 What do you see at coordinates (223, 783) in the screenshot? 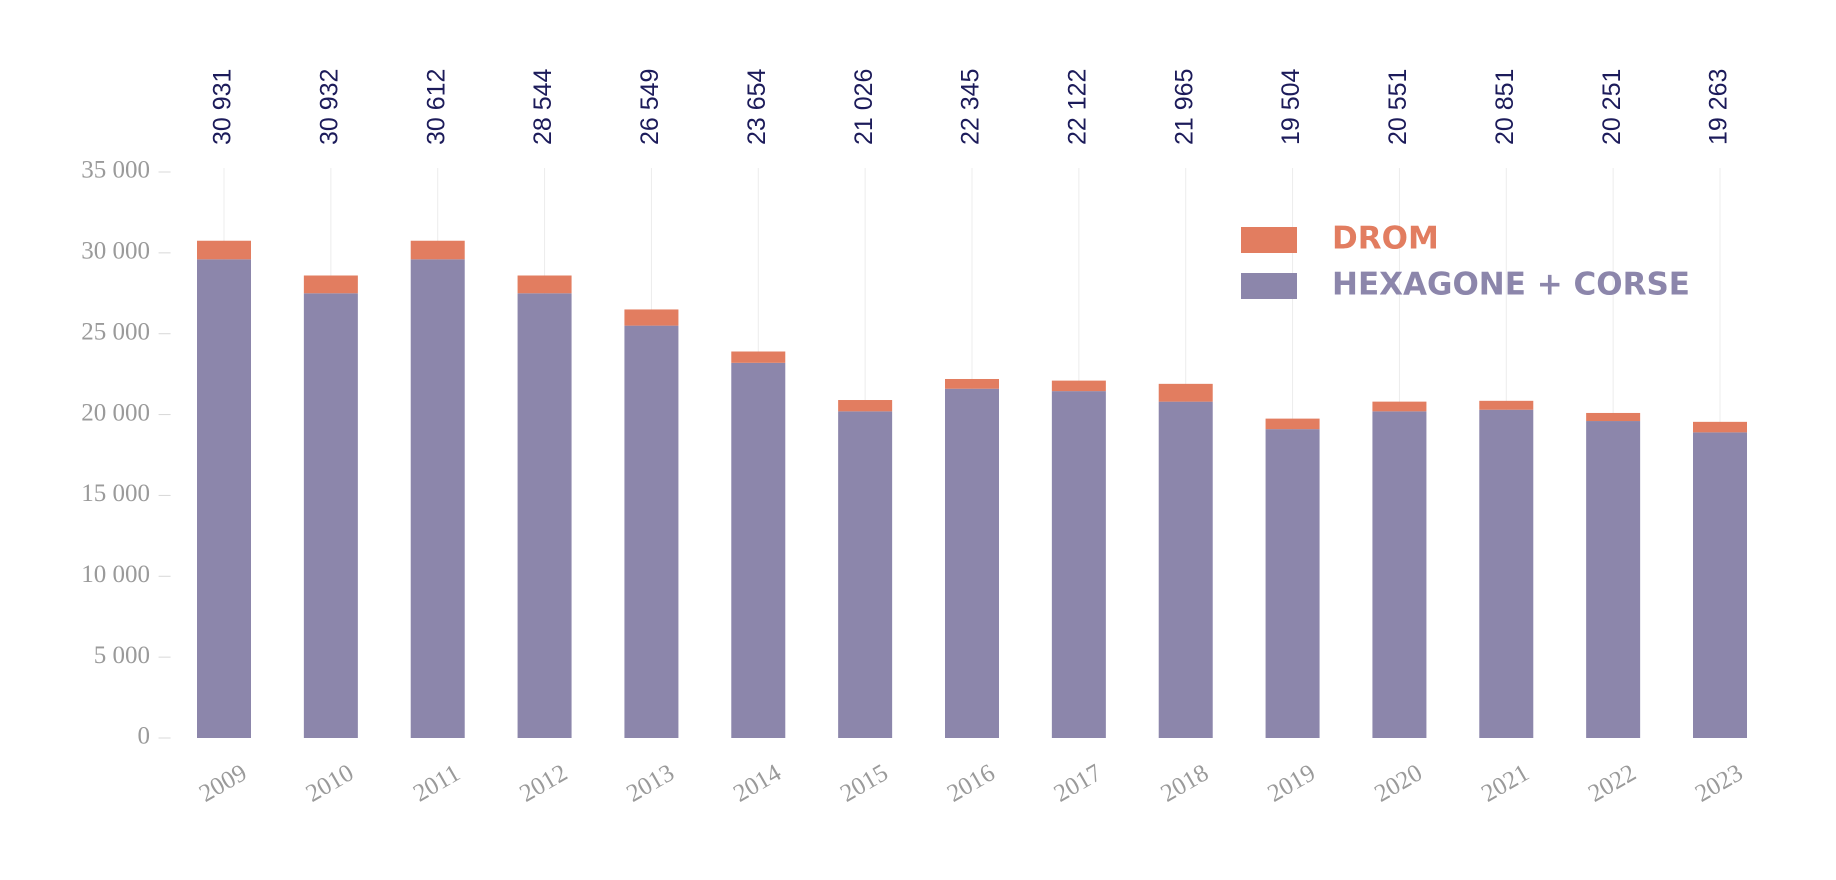
I see `x-tick-label: 2009` at bounding box center [223, 783].